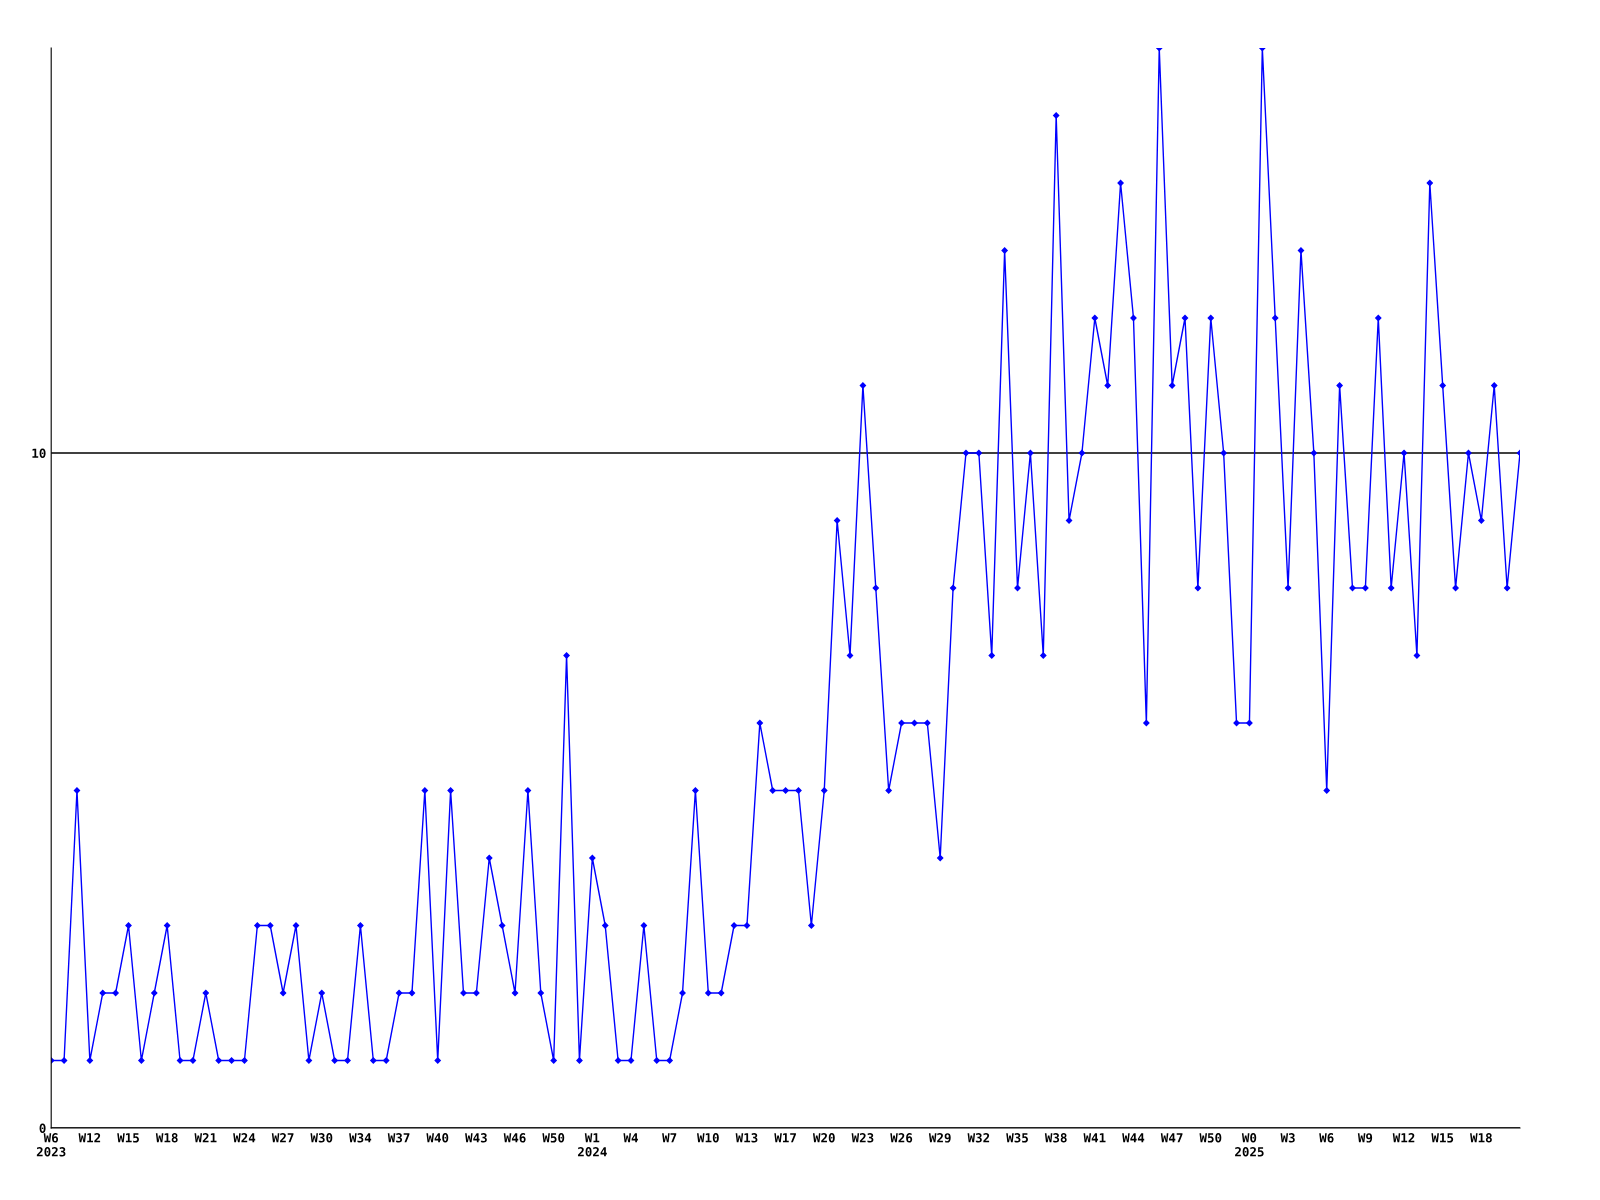 Image resolution: width=1600 pixels, height=1200 pixels. I want to click on x-tick-label: W6, so click(1326, 1138).